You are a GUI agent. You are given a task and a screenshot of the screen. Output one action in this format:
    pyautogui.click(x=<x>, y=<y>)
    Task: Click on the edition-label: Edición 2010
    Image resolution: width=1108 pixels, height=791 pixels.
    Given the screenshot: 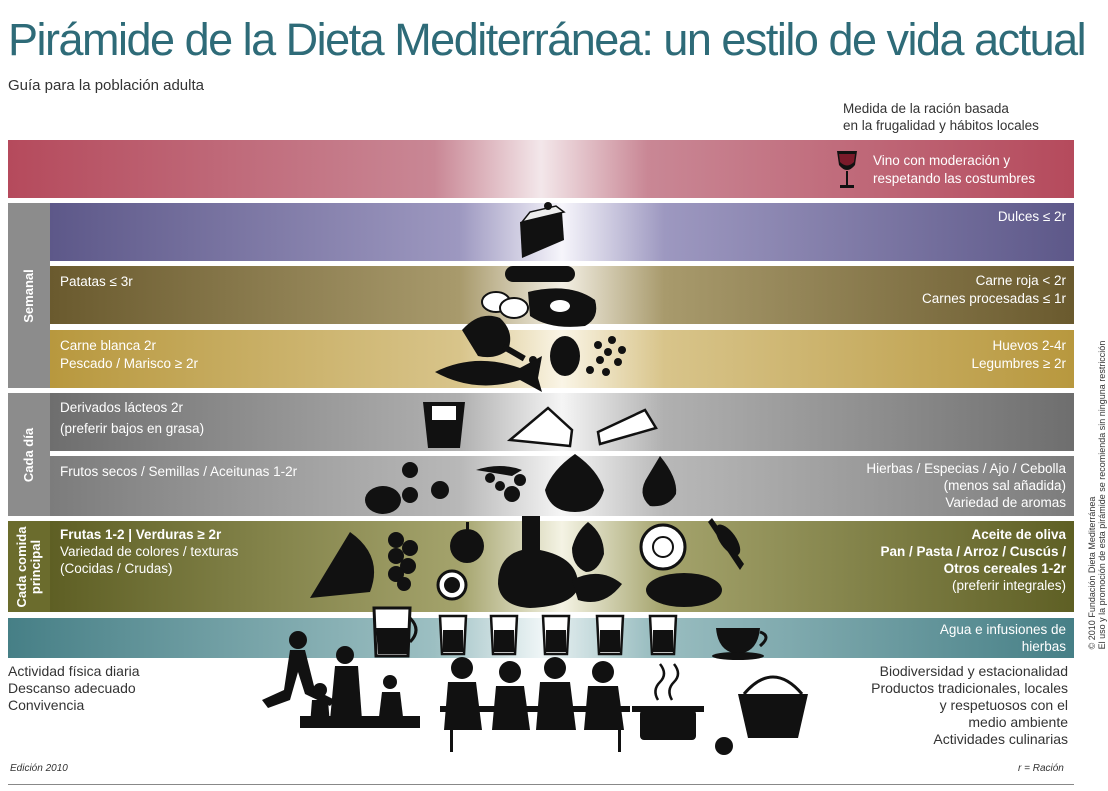 What is the action you would take?
    pyautogui.click(x=39, y=768)
    